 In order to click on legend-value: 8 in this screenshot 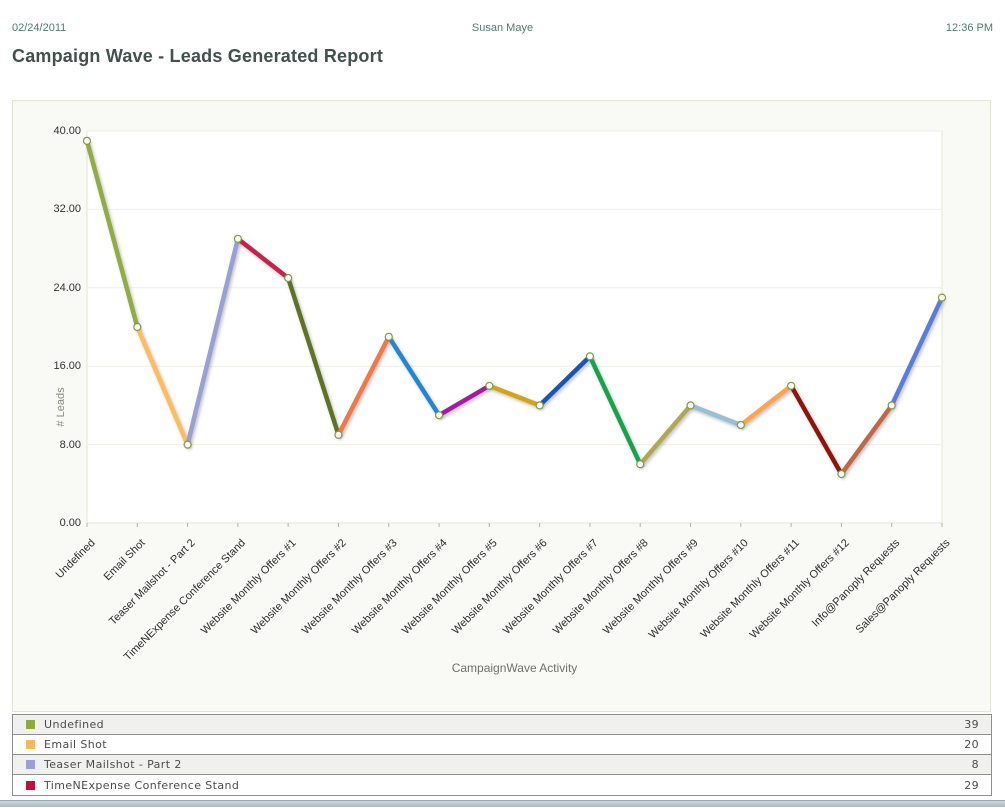, I will do `click(975, 764)`.